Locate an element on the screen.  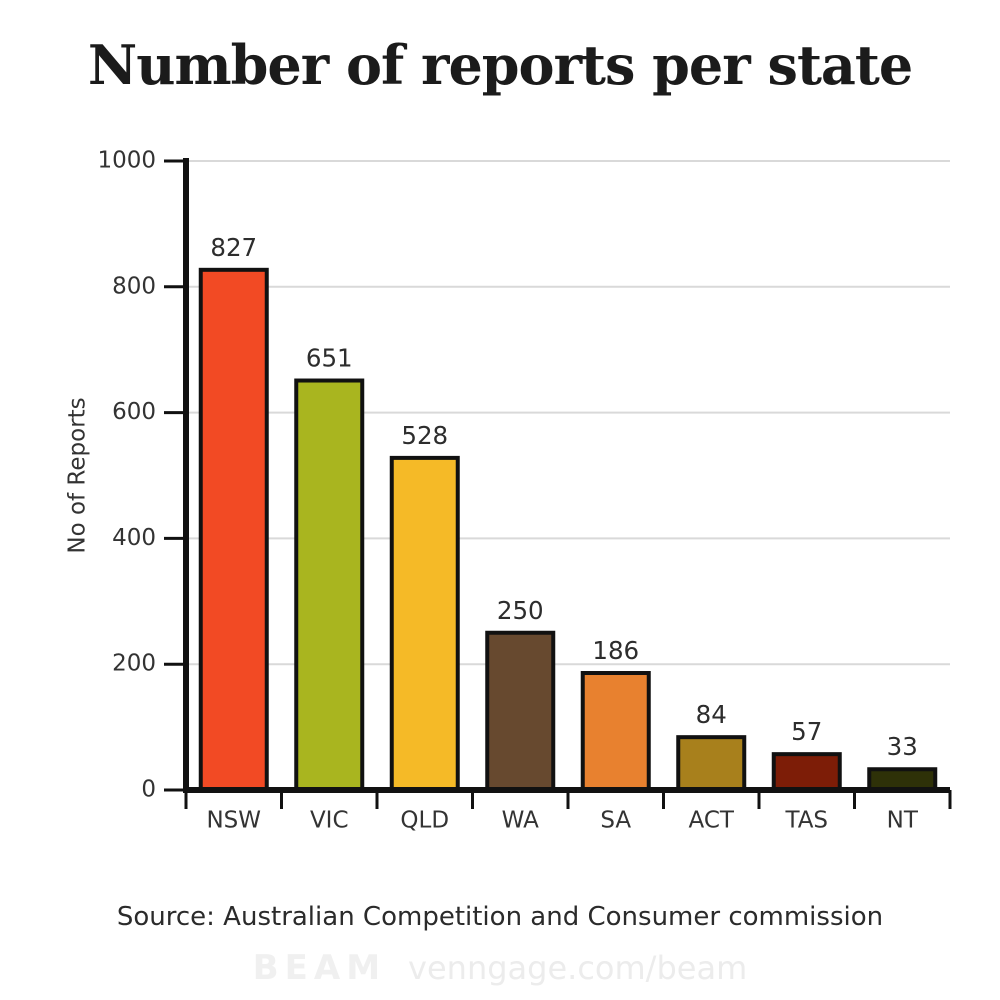
x-category-label-QLD: QLD is located at coordinates (424, 821).